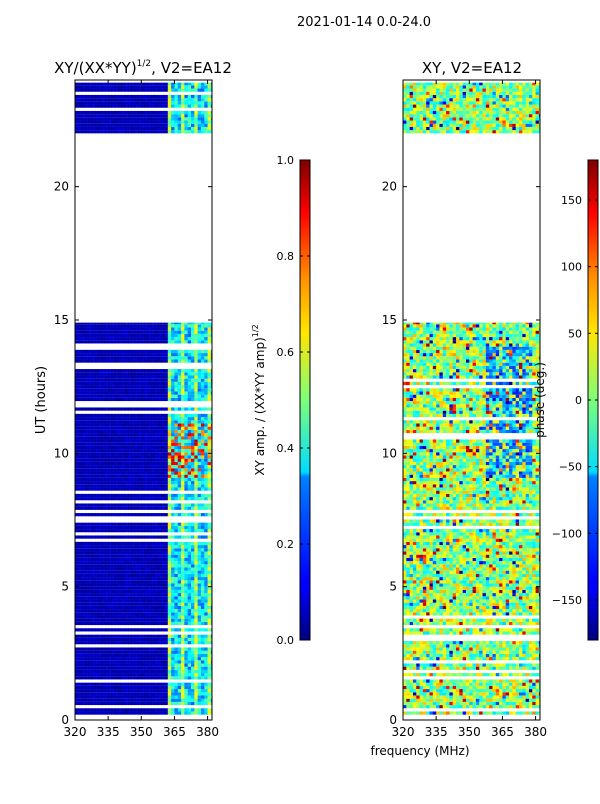 The image size is (600, 804). I want to click on amplitude-title-main: XY/(XX*YY), so click(95, 68).